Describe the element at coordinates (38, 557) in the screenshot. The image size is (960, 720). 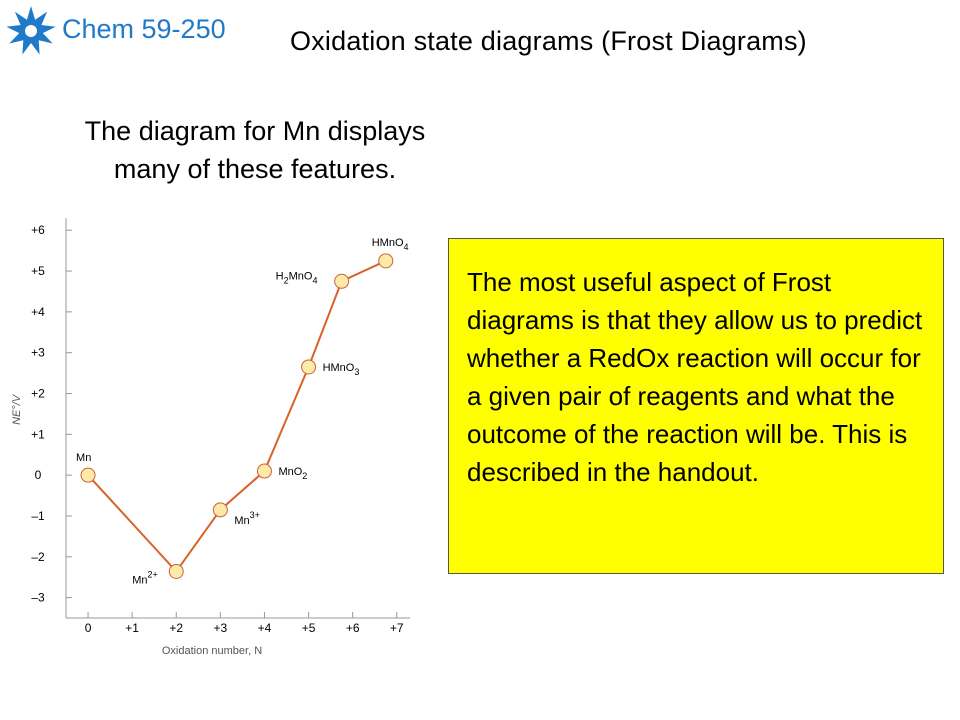
I see `y-tick-label: –2` at that location.